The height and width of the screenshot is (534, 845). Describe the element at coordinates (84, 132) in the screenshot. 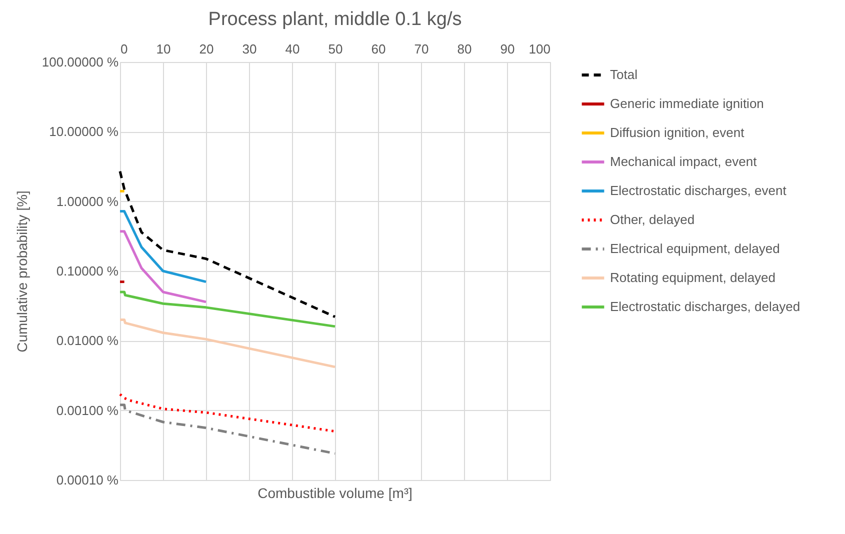

I see `y-tick-label: 10.00000 %` at that location.